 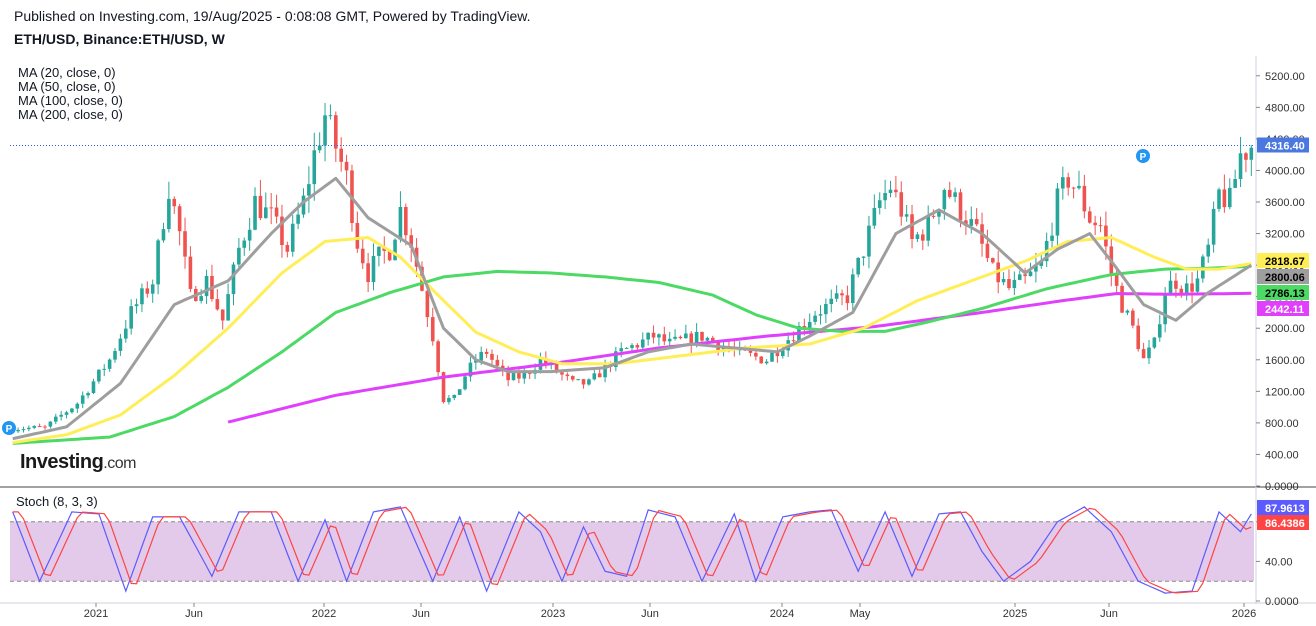 I want to click on price-tick-label: 800.00, so click(x=1282, y=424).